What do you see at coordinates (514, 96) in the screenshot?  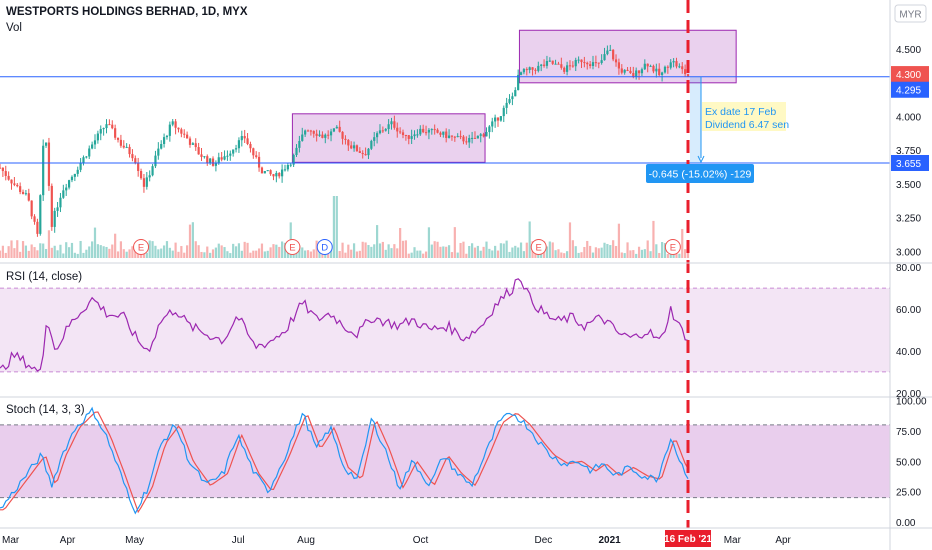 I see `range-boxes` at bounding box center [514, 96].